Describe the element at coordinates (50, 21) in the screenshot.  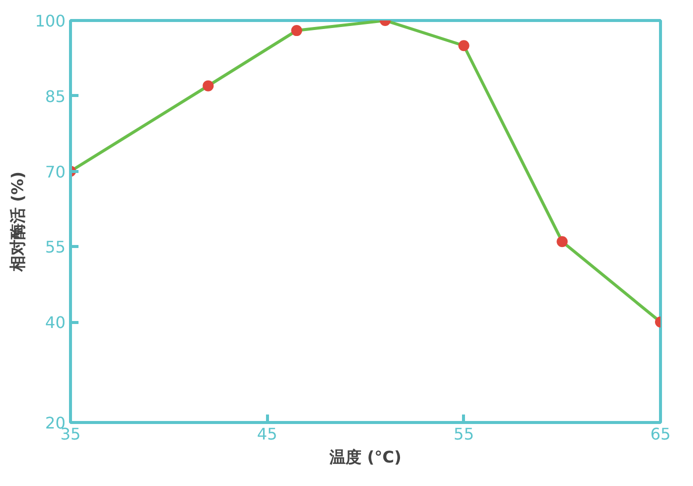
I see `y-tick-label: 100` at that location.